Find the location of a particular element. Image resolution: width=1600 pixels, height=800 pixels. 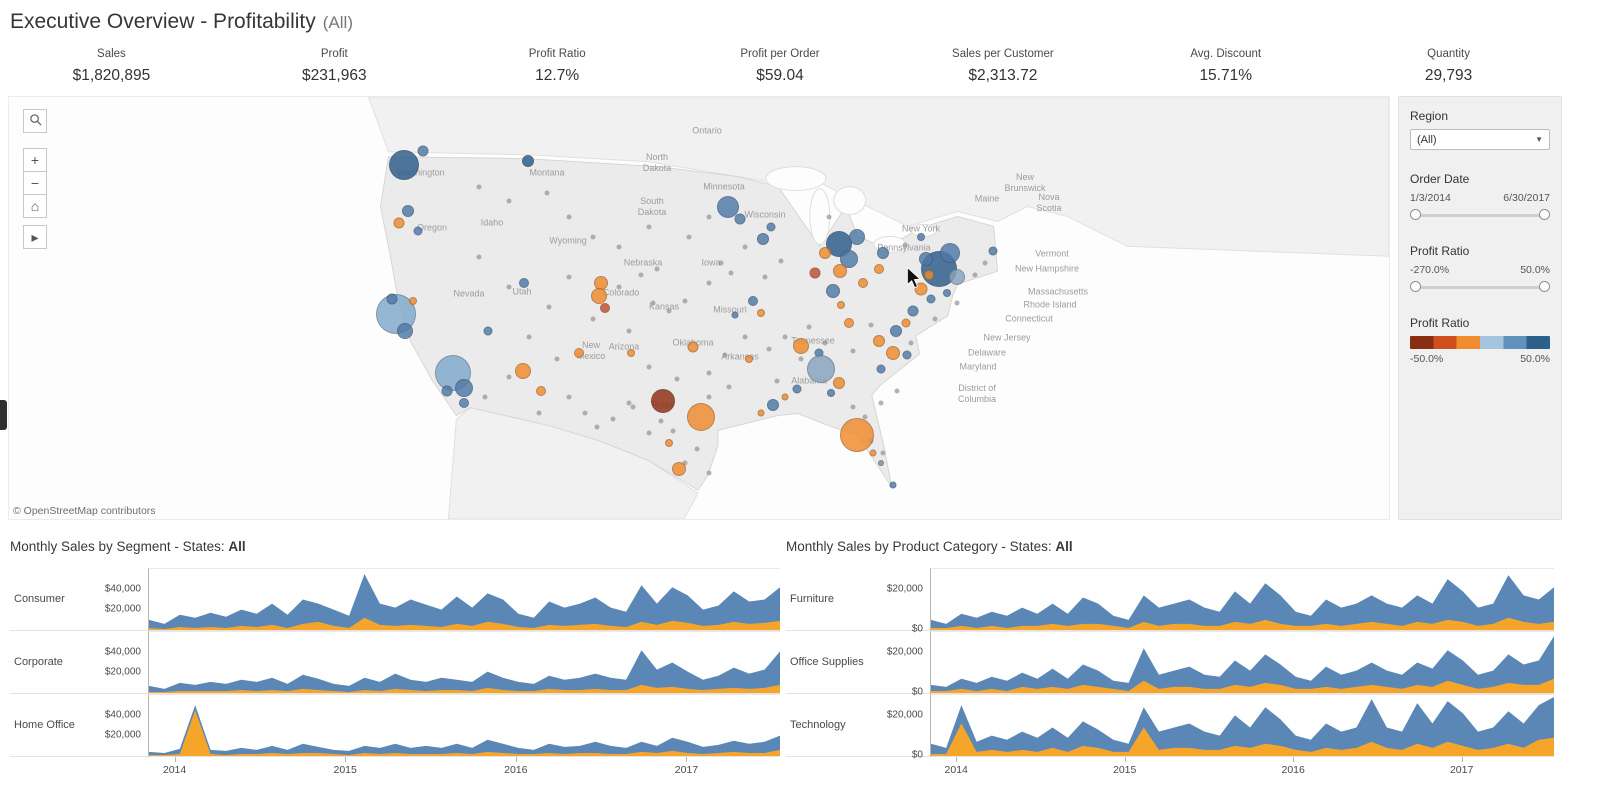

area-chart-office-supplies is located at coordinates (1242, 662).